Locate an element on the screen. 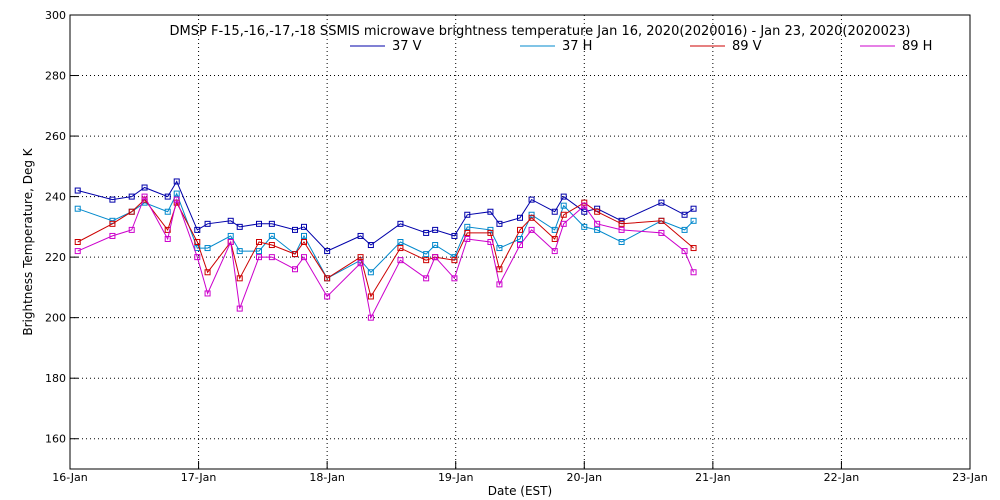 This screenshot has width=1000, height=500. y-tick-label: 220 is located at coordinates (55, 257).